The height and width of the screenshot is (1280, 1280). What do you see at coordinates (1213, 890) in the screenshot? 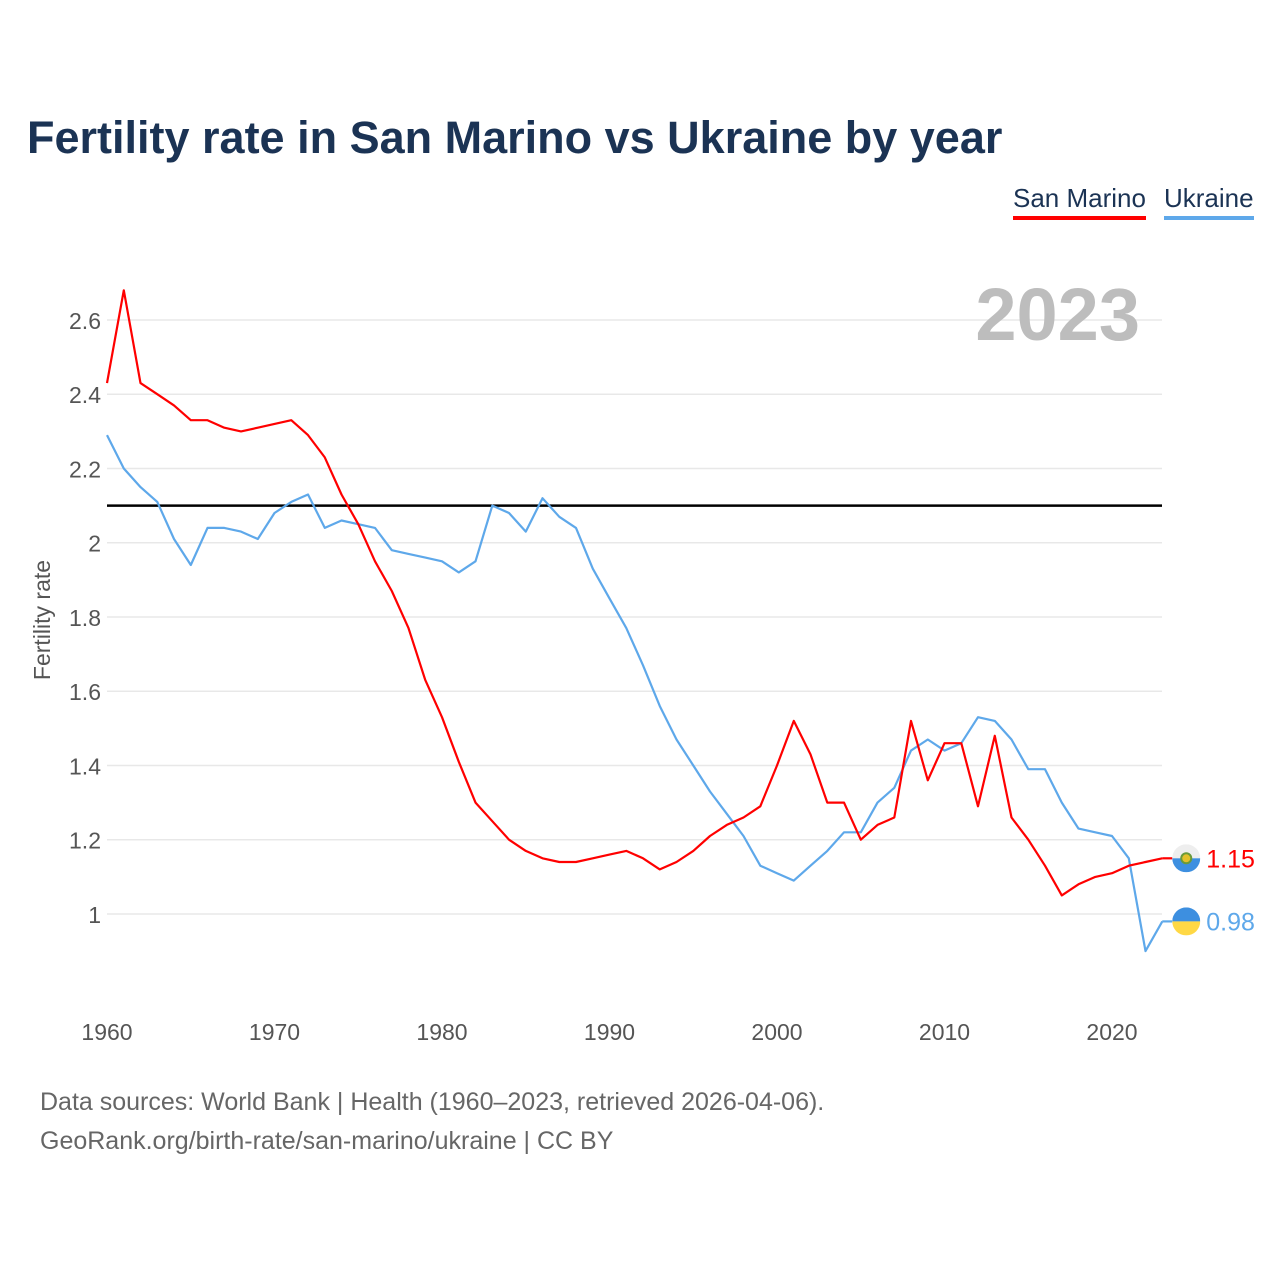
I see `series-end-markers: 1.15 0.98` at bounding box center [1213, 890].